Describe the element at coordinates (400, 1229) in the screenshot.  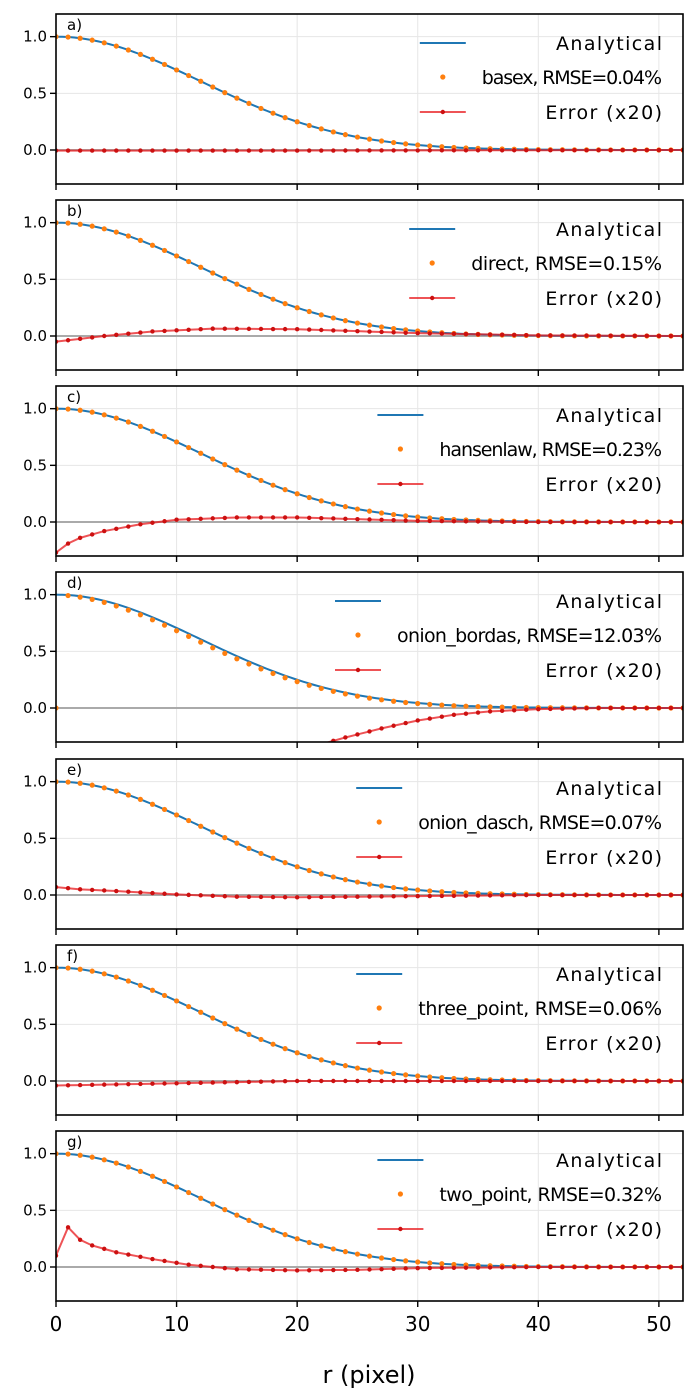
I see `legend-handle-error-marker` at that location.